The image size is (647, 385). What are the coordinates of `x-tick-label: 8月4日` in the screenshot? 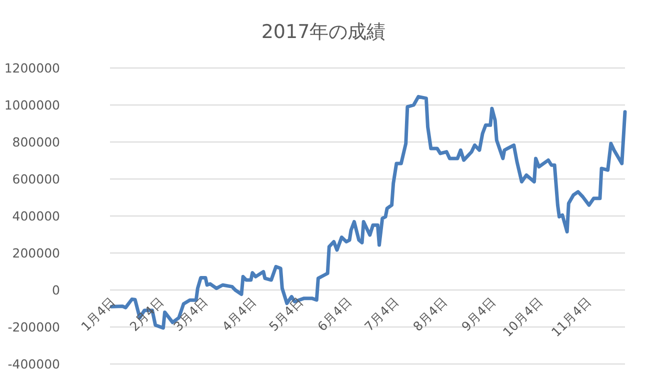 It's located at (430, 314).